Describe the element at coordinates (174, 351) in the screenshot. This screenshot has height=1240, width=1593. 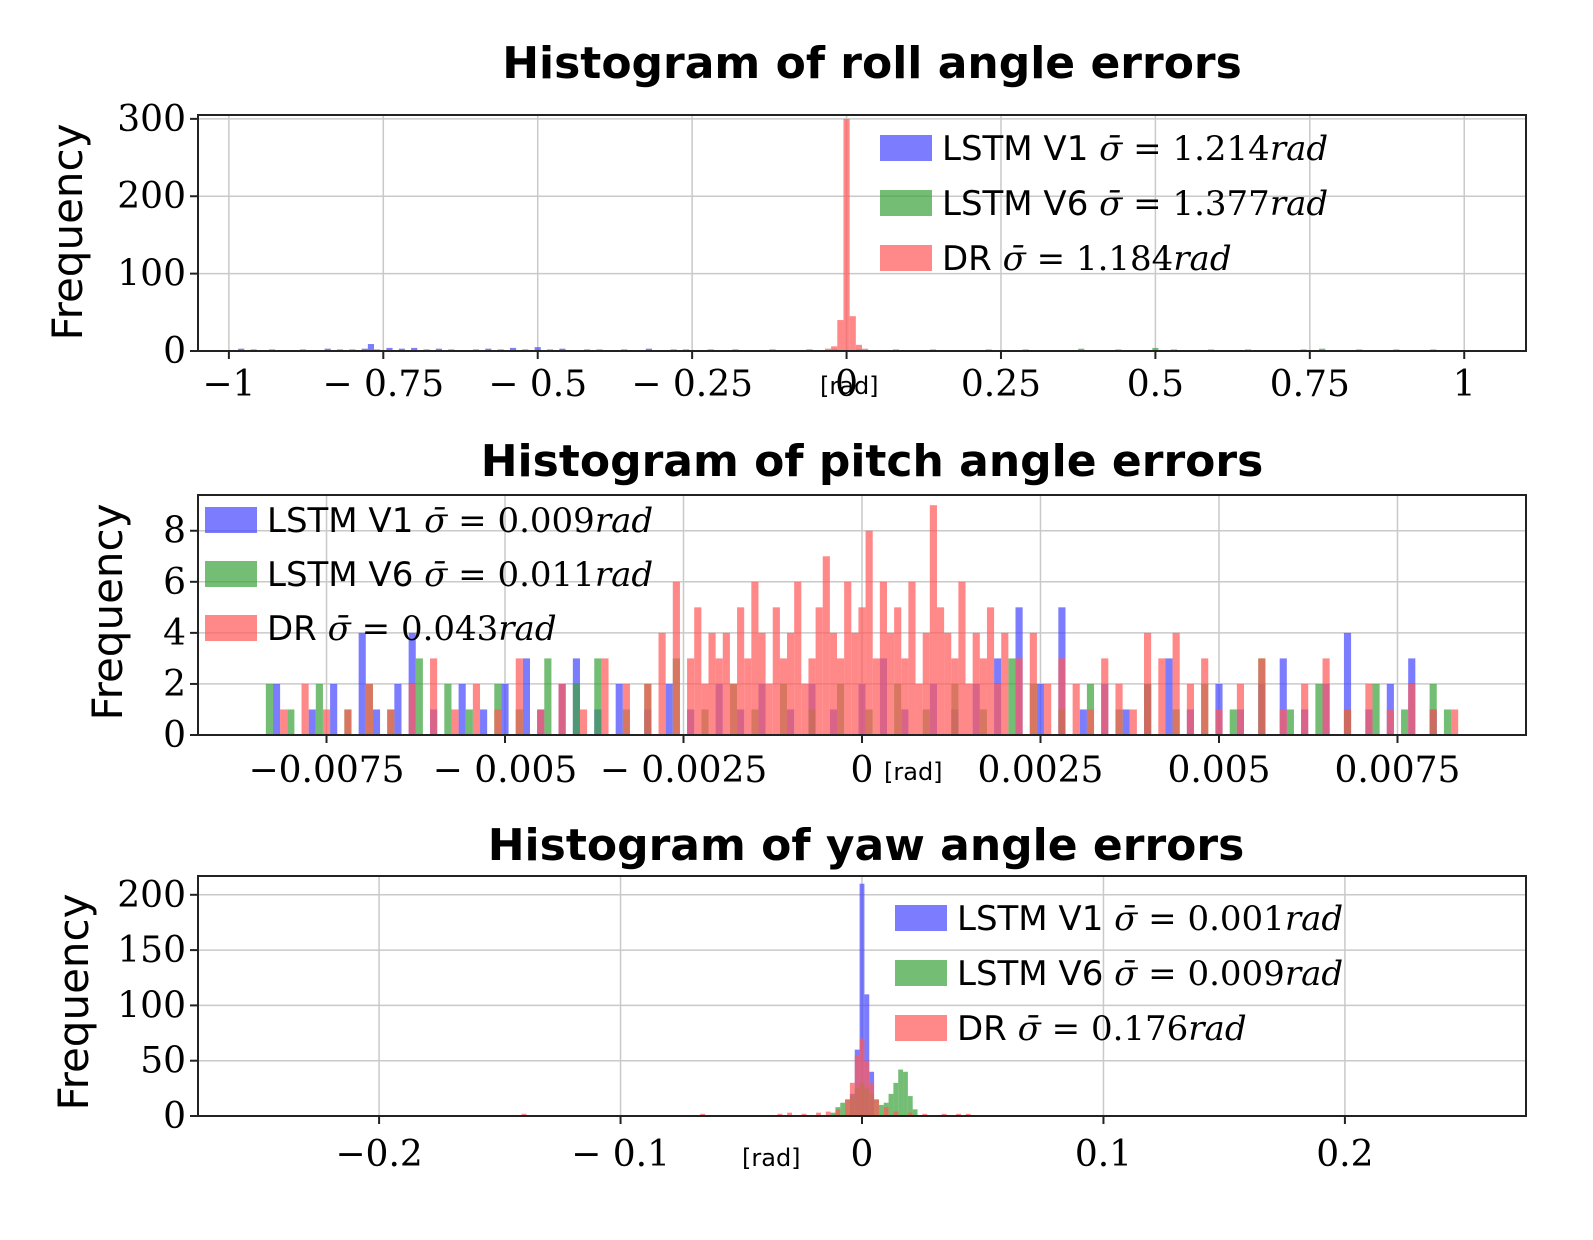
I see `roll-y-tick-label: 0` at that location.